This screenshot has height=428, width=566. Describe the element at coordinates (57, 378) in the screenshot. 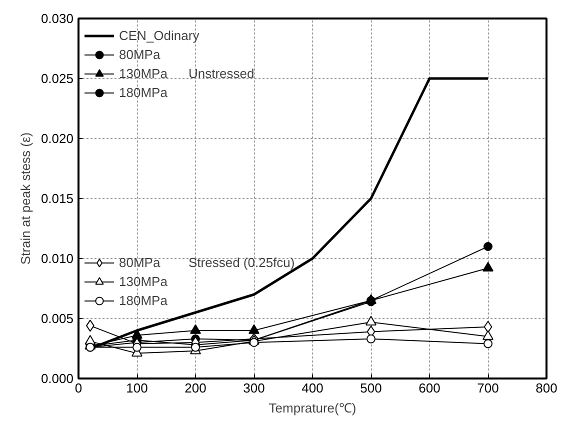

I see `y-tick-label: 0.000` at that location.